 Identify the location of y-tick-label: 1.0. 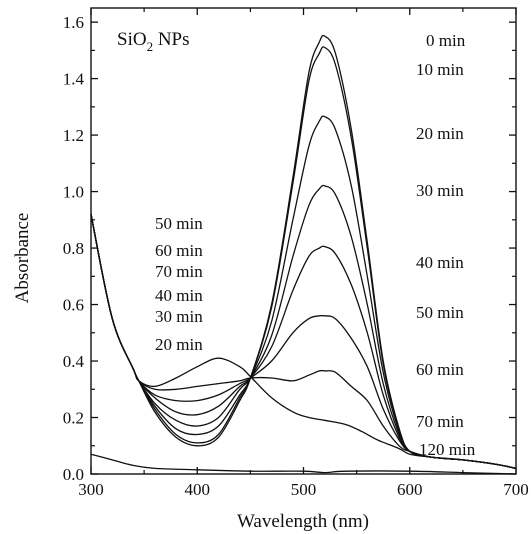
(73, 192).